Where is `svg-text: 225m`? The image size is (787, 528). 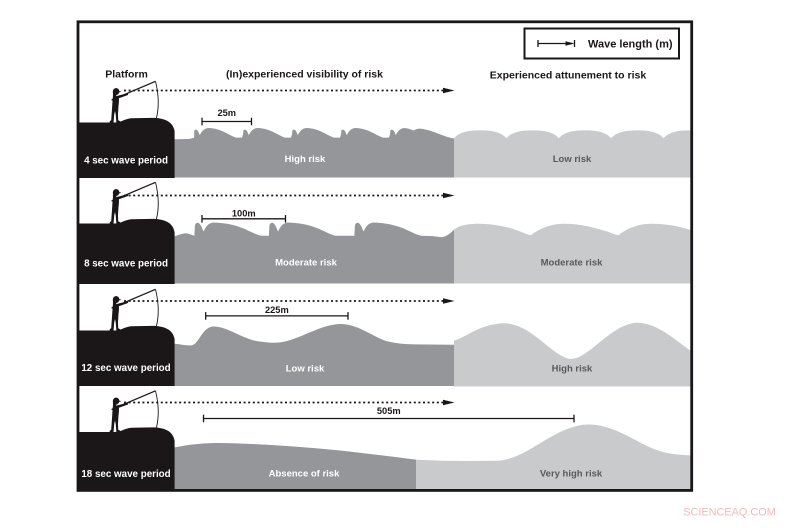
svg-text: 225m is located at coordinates (277, 310).